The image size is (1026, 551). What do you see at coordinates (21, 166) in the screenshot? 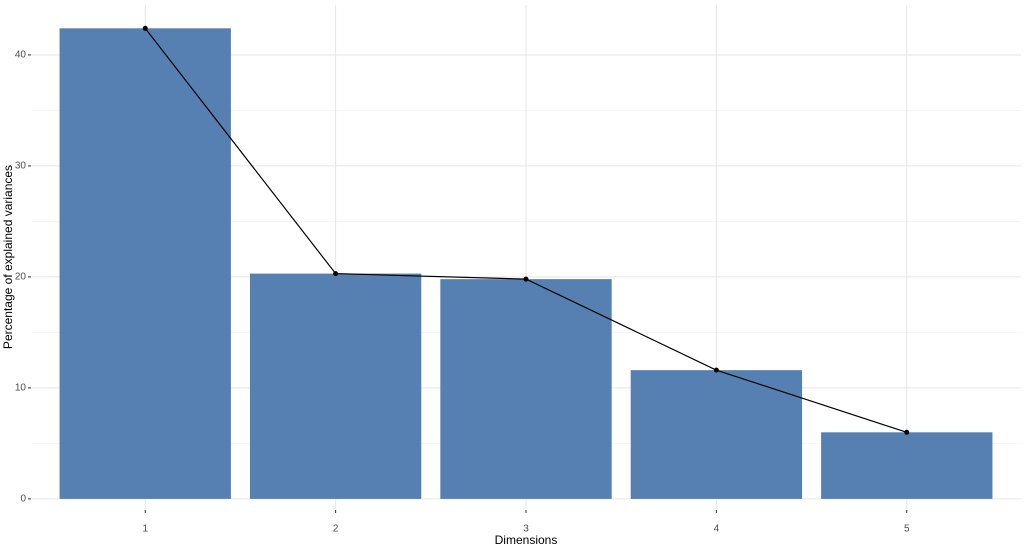
I see `y-tick-label: 30` at bounding box center [21, 166].